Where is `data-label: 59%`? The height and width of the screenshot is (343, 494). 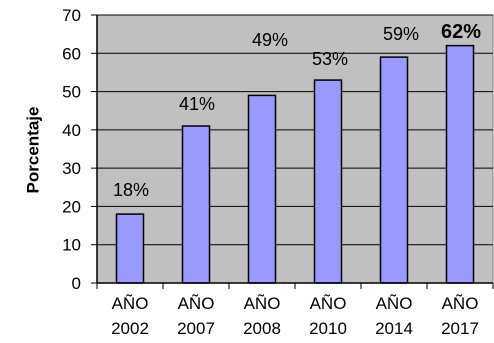 data-label: 59% is located at coordinates (401, 34).